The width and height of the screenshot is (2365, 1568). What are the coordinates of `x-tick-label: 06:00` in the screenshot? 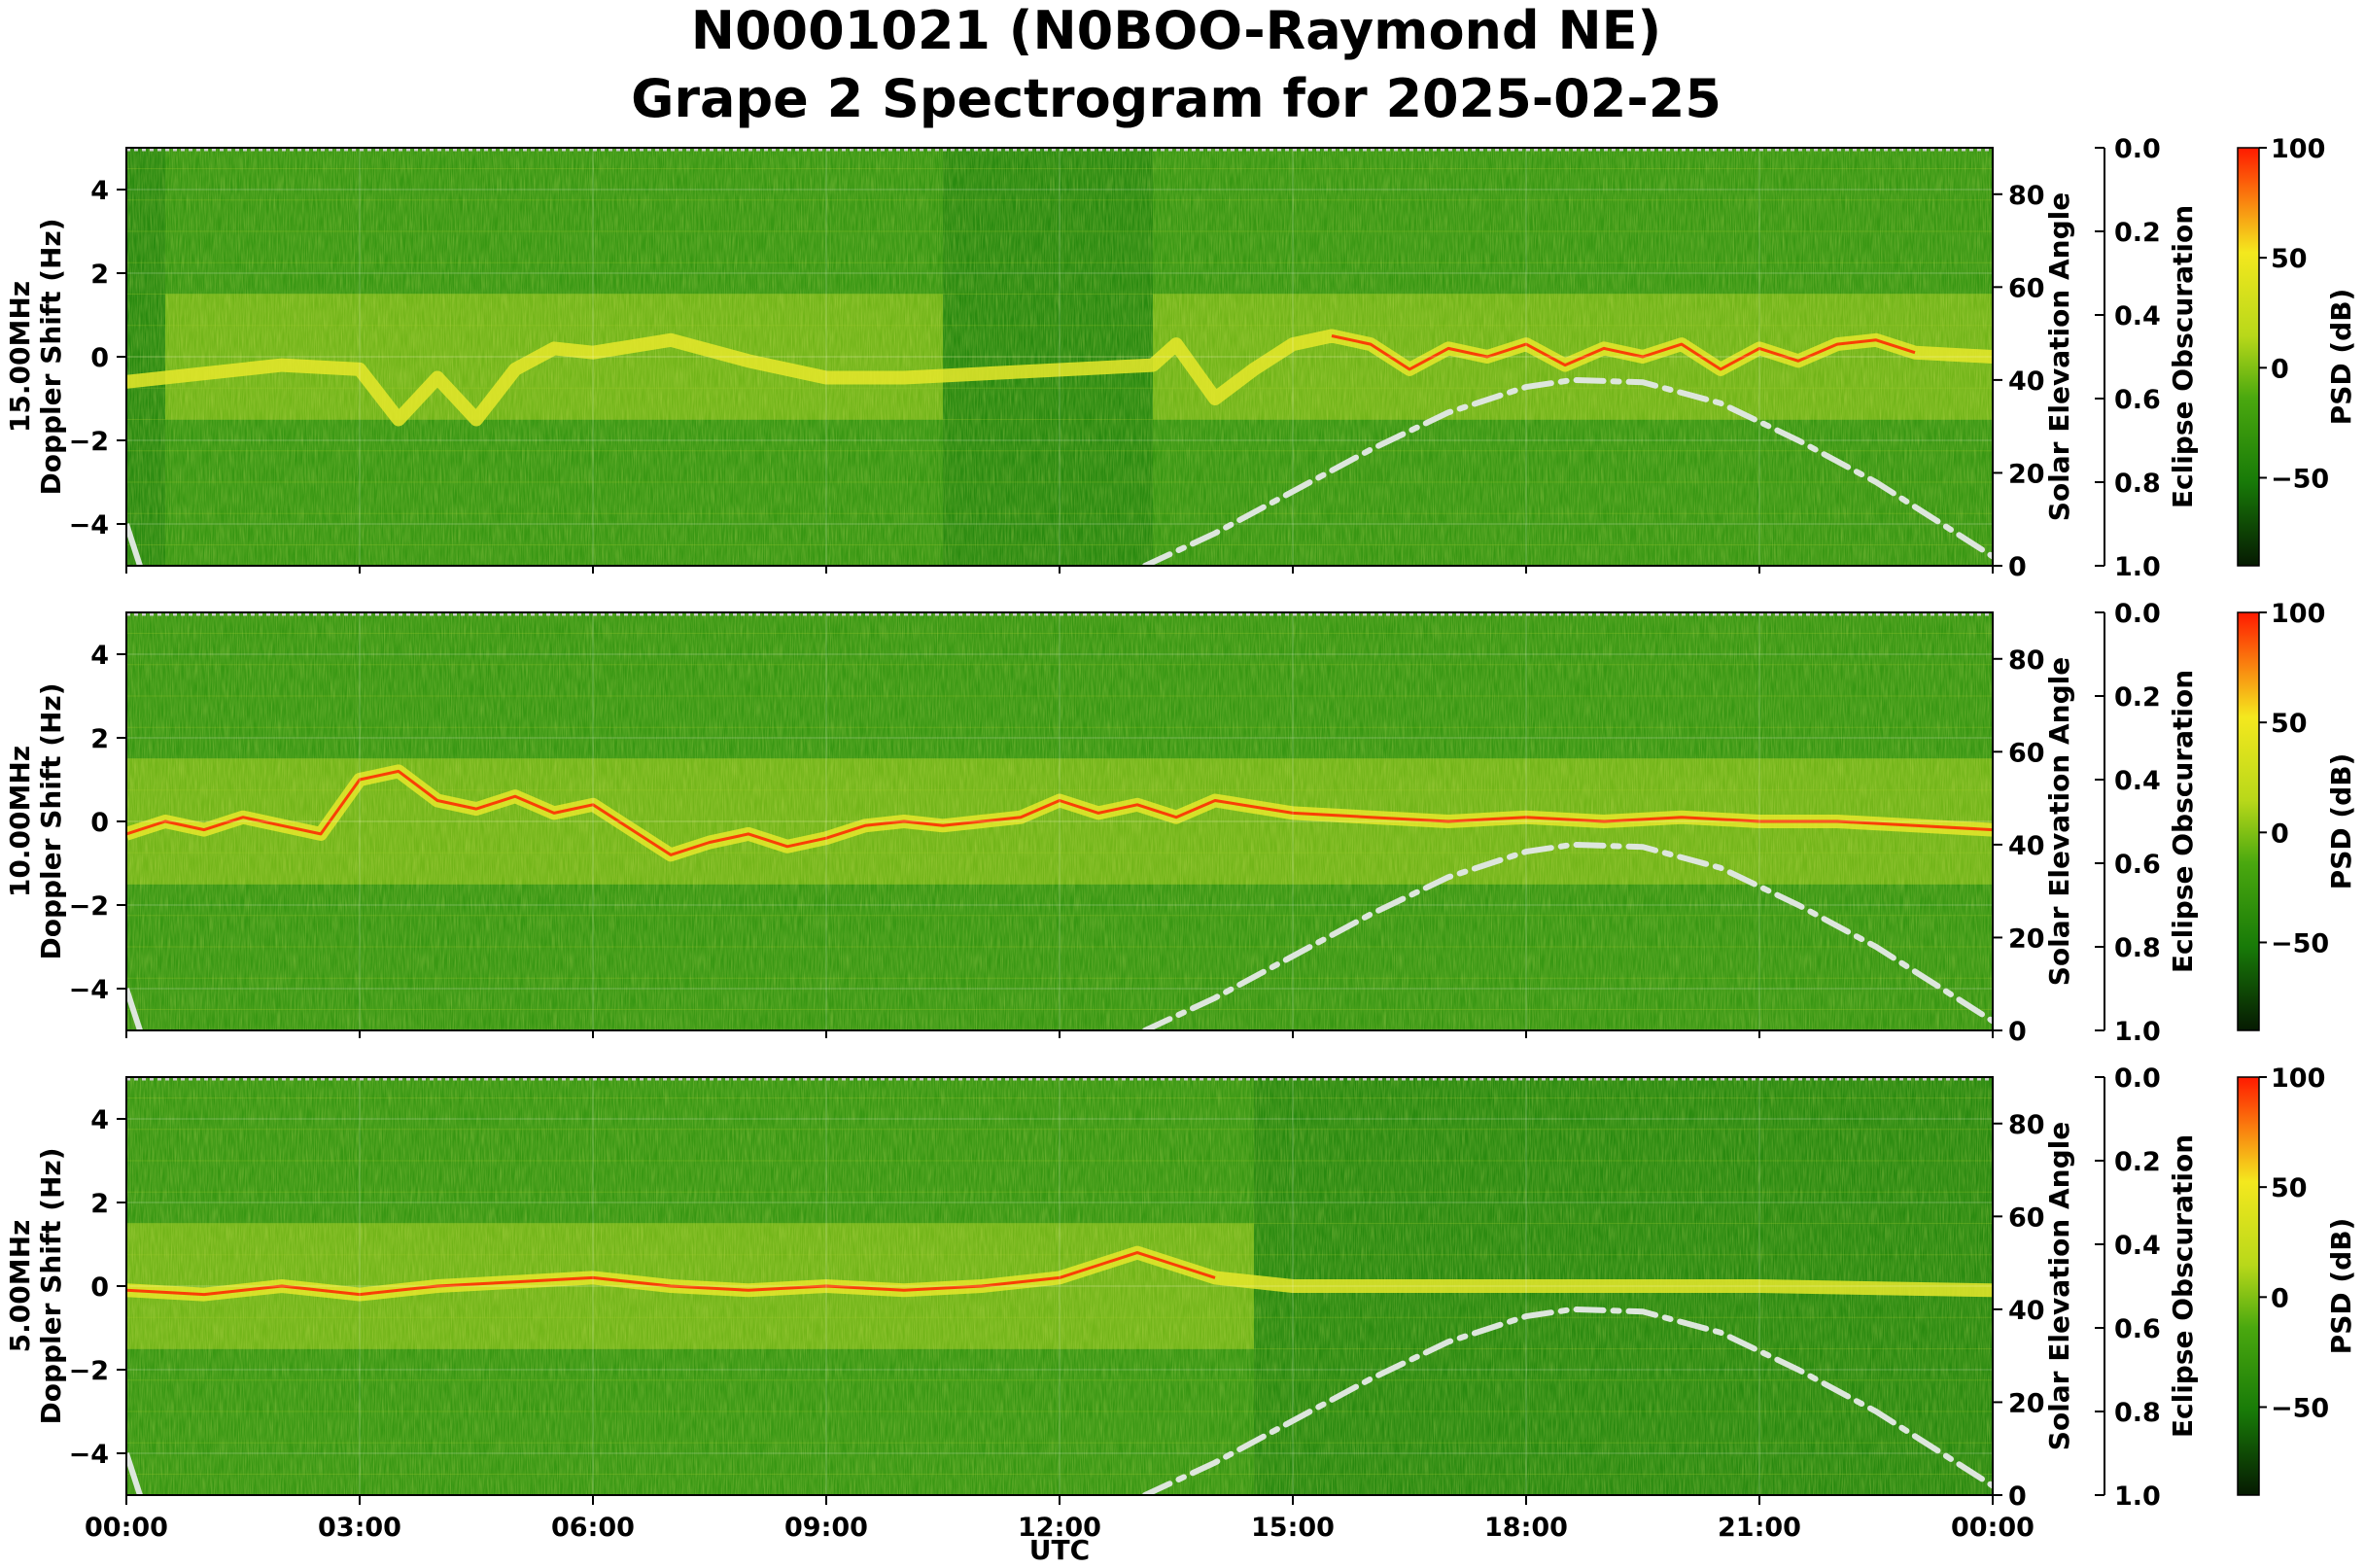 It's located at (593, 1528).